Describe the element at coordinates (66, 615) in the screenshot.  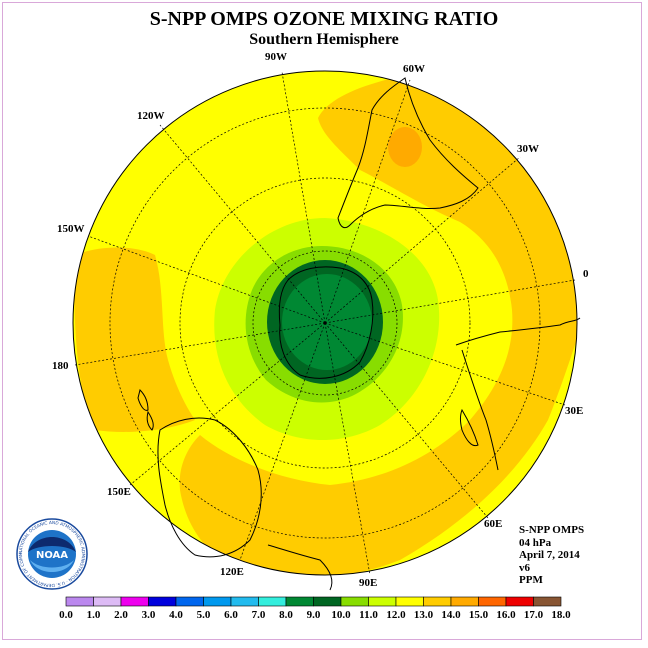
I see `legend-tick-label: 0.0` at that location.